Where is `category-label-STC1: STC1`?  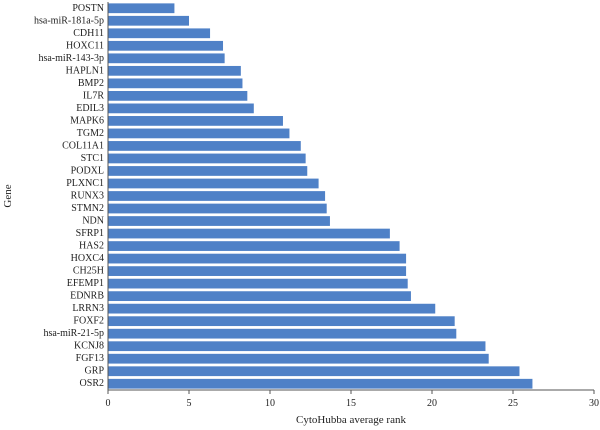
category-label-STC1: STC1 is located at coordinates (92, 158).